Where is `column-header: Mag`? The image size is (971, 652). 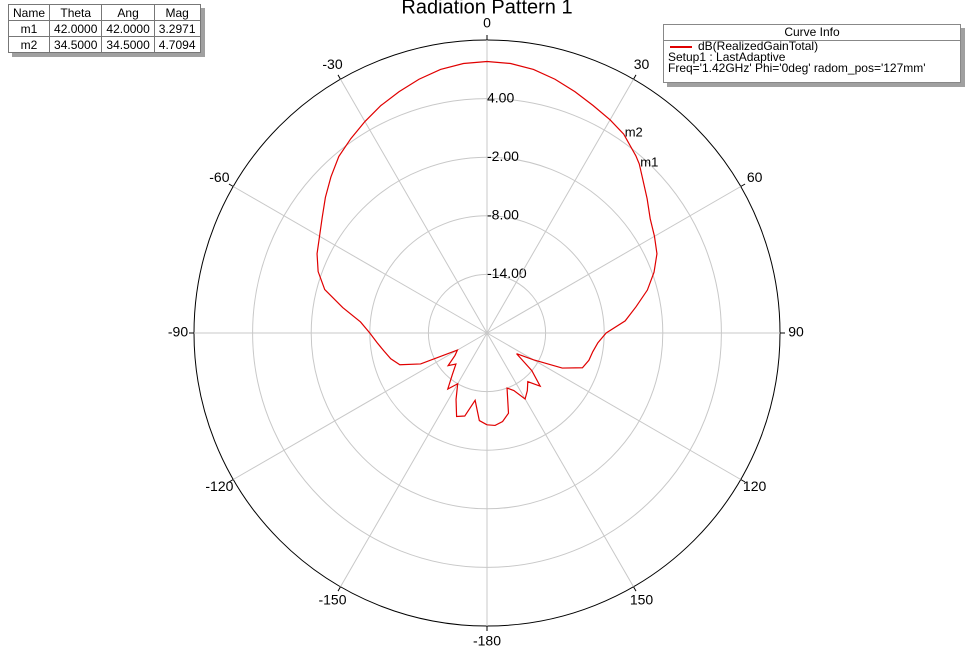
column-header: Mag is located at coordinates (177, 12).